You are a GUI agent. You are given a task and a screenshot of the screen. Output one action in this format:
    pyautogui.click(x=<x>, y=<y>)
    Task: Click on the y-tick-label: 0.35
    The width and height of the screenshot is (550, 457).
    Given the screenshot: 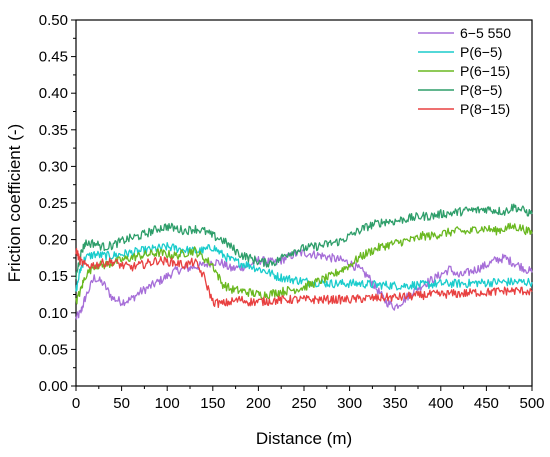 What is the action you would take?
    pyautogui.click(x=53, y=130)
    